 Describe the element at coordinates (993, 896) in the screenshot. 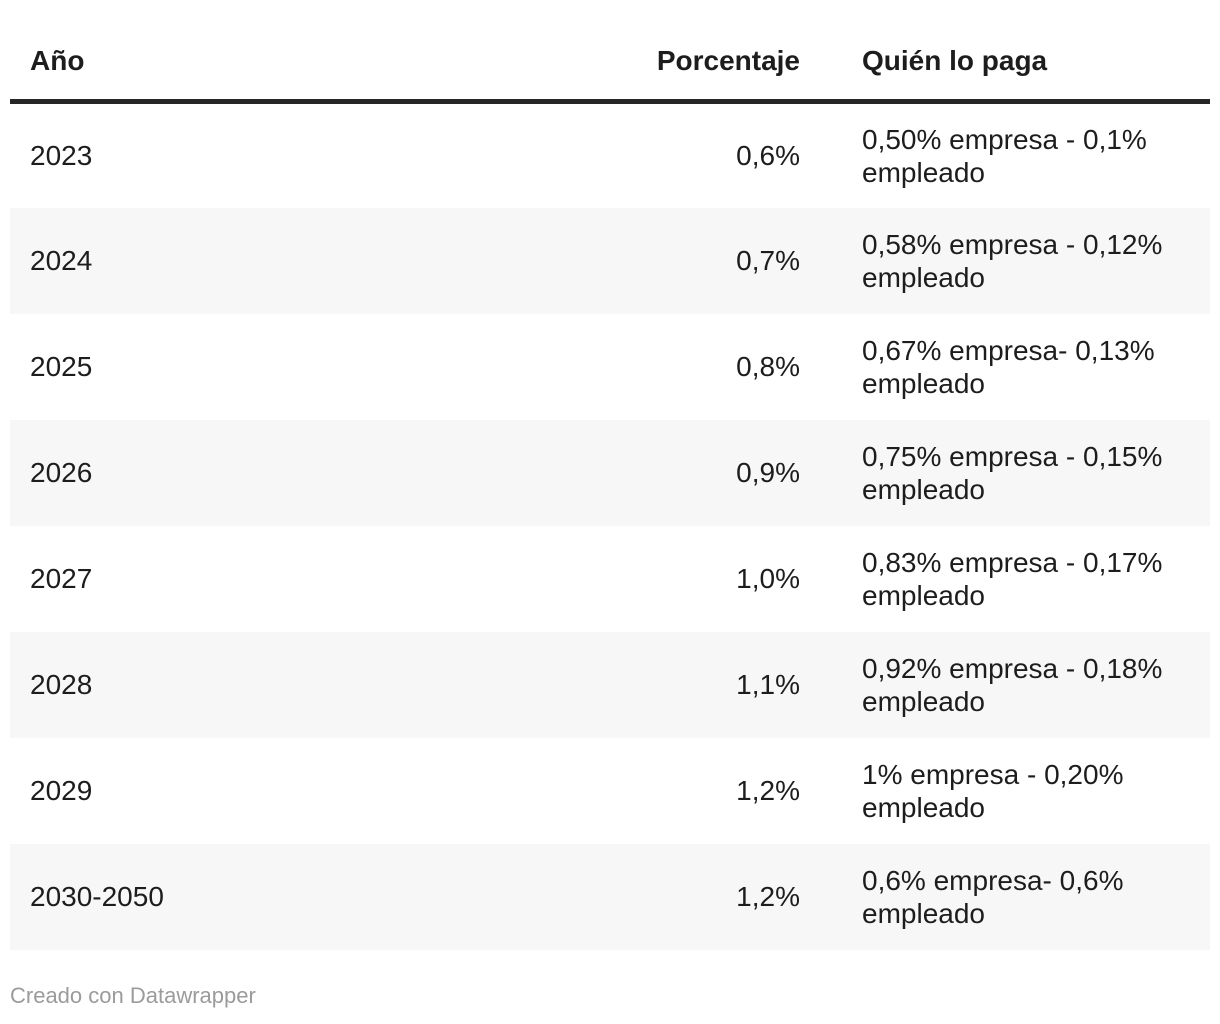

I see `cell-who-pays: 0,6% empresa- 0,6% empleado` at that location.